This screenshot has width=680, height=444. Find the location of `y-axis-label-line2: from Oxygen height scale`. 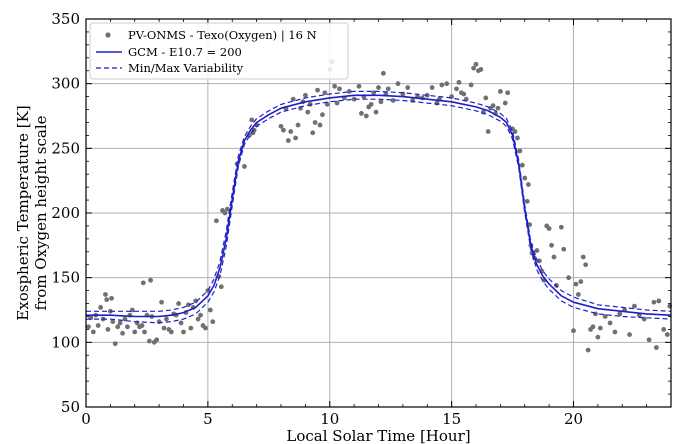

y-axis-label-line2: from Oxygen height scale is located at coordinates (41, 212).